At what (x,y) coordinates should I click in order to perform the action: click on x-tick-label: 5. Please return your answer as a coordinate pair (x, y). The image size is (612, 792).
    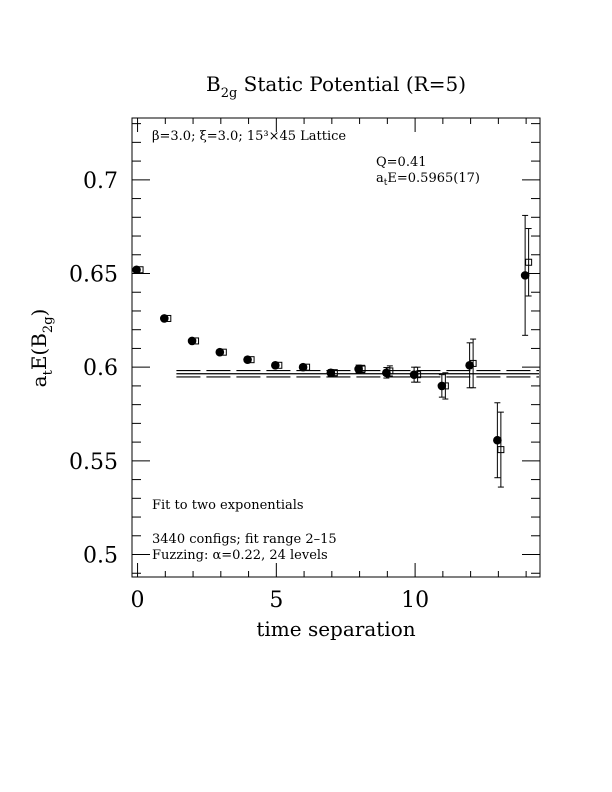
    Looking at the image, I should click on (276, 600).